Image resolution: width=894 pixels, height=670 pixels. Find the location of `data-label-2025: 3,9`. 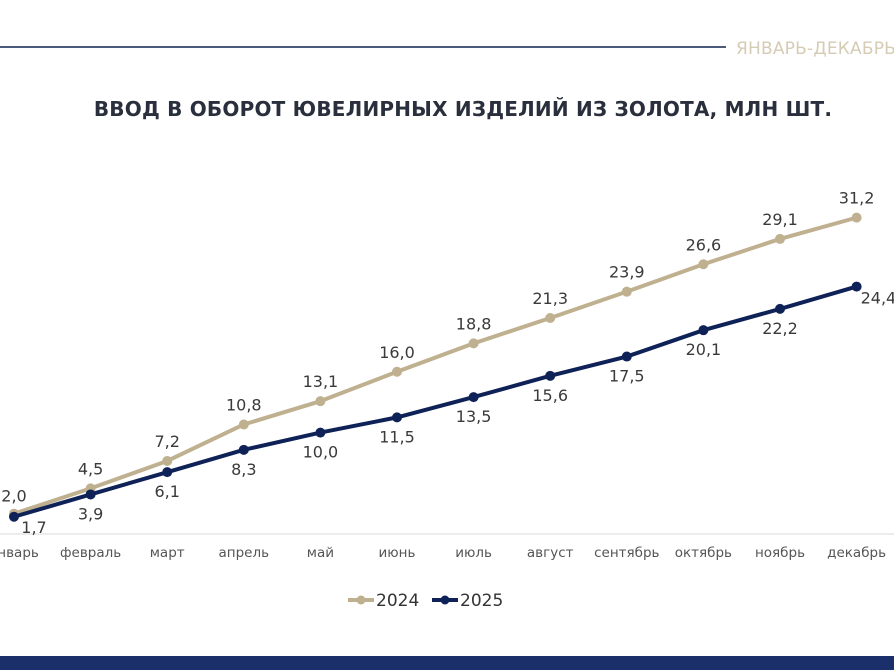

data-label-2025: 3,9 is located at coordinates (90, 513).